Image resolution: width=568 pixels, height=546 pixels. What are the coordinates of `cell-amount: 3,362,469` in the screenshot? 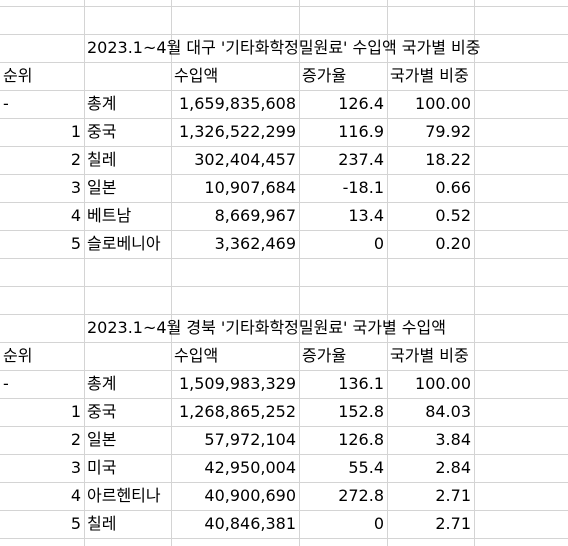 It's located at (255, 243).